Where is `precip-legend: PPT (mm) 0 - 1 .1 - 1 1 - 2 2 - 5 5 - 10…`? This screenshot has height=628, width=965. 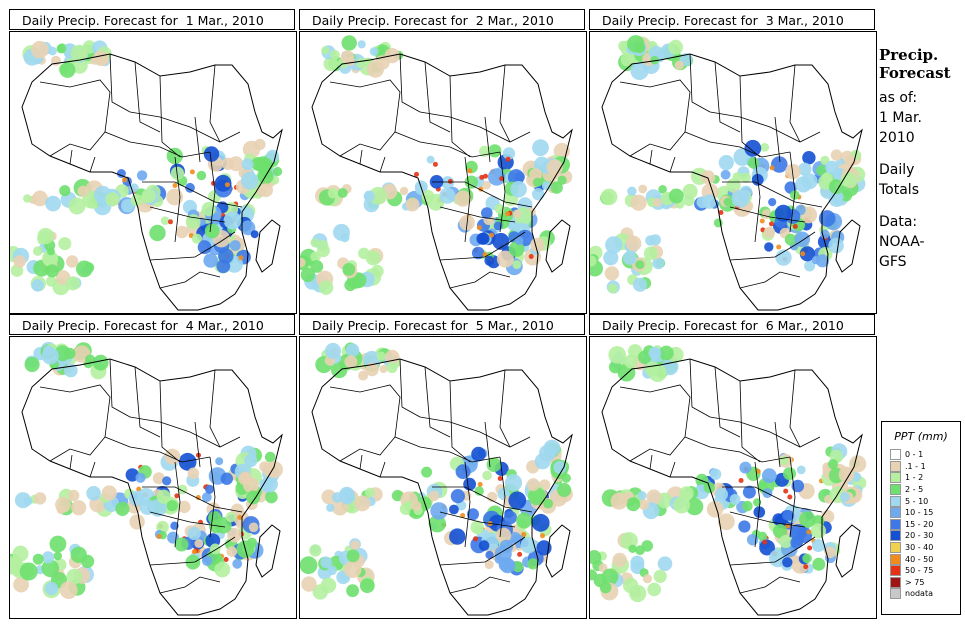
precip-legend: PPT (mm) 0 - 1 .1 - 1 1 - 2 2 - 5 5 - 10… is located at coordinates (921, 518).